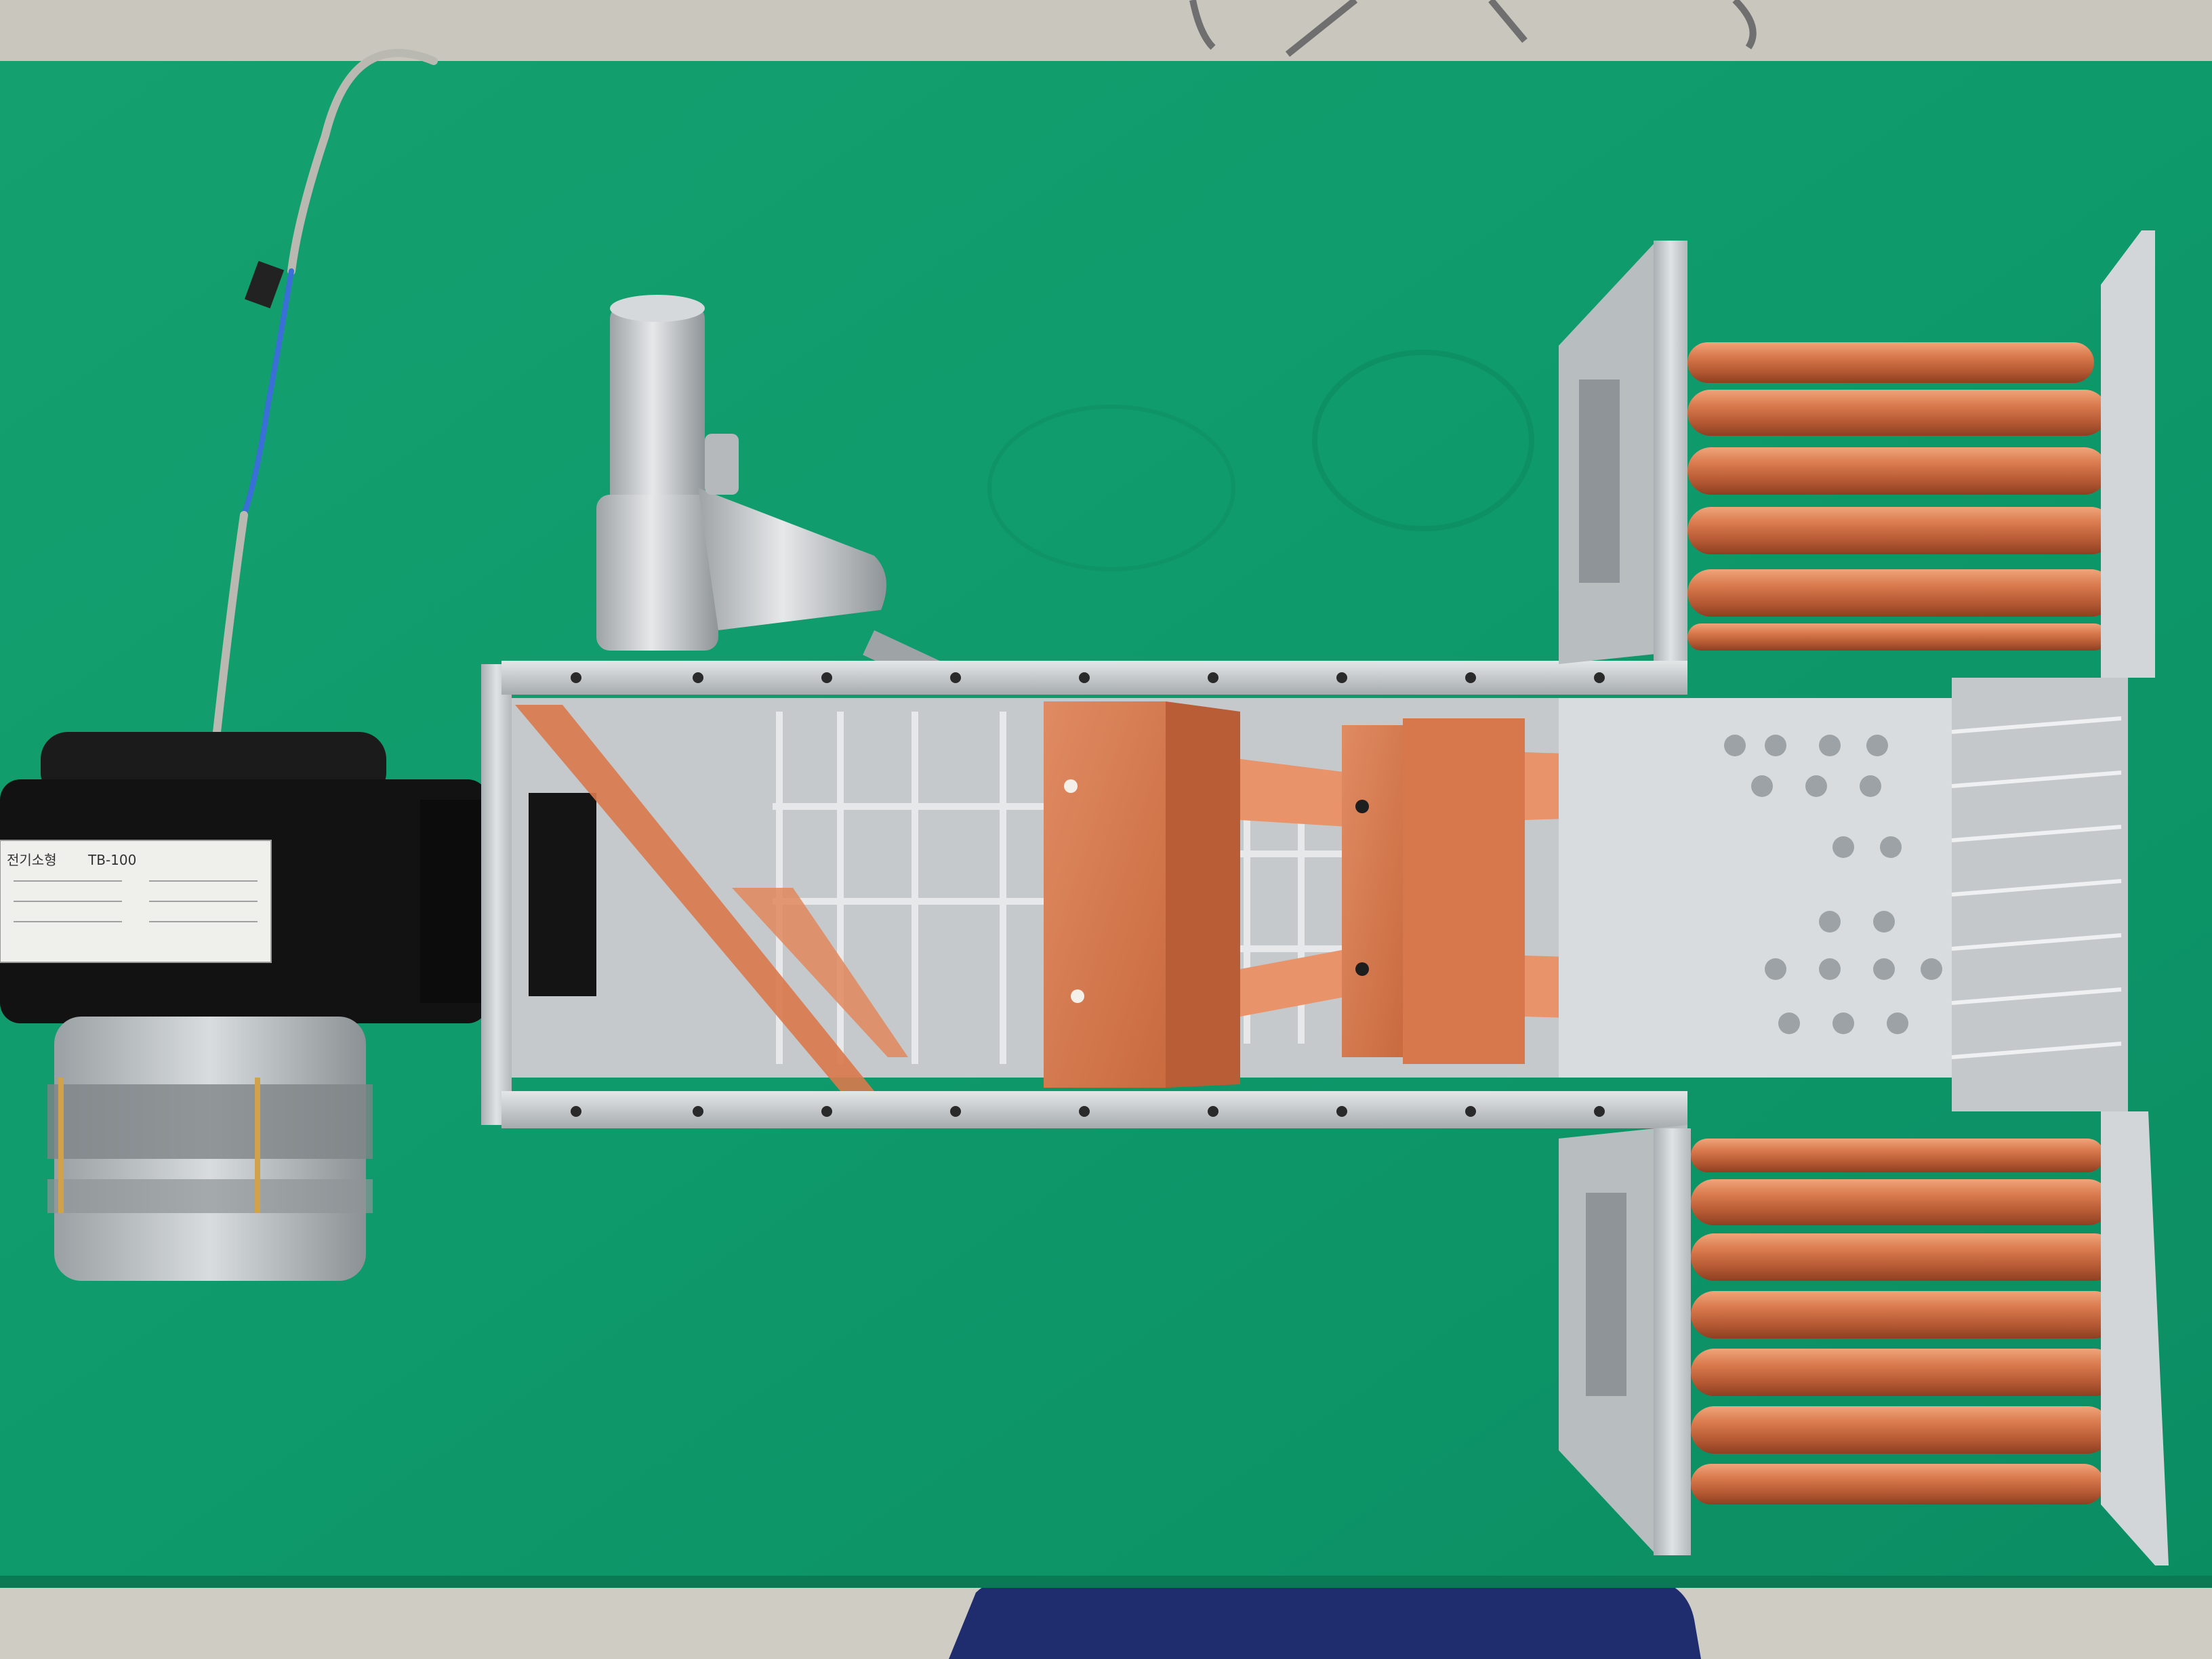  I want to click on table-stain, so click(1423, 440).